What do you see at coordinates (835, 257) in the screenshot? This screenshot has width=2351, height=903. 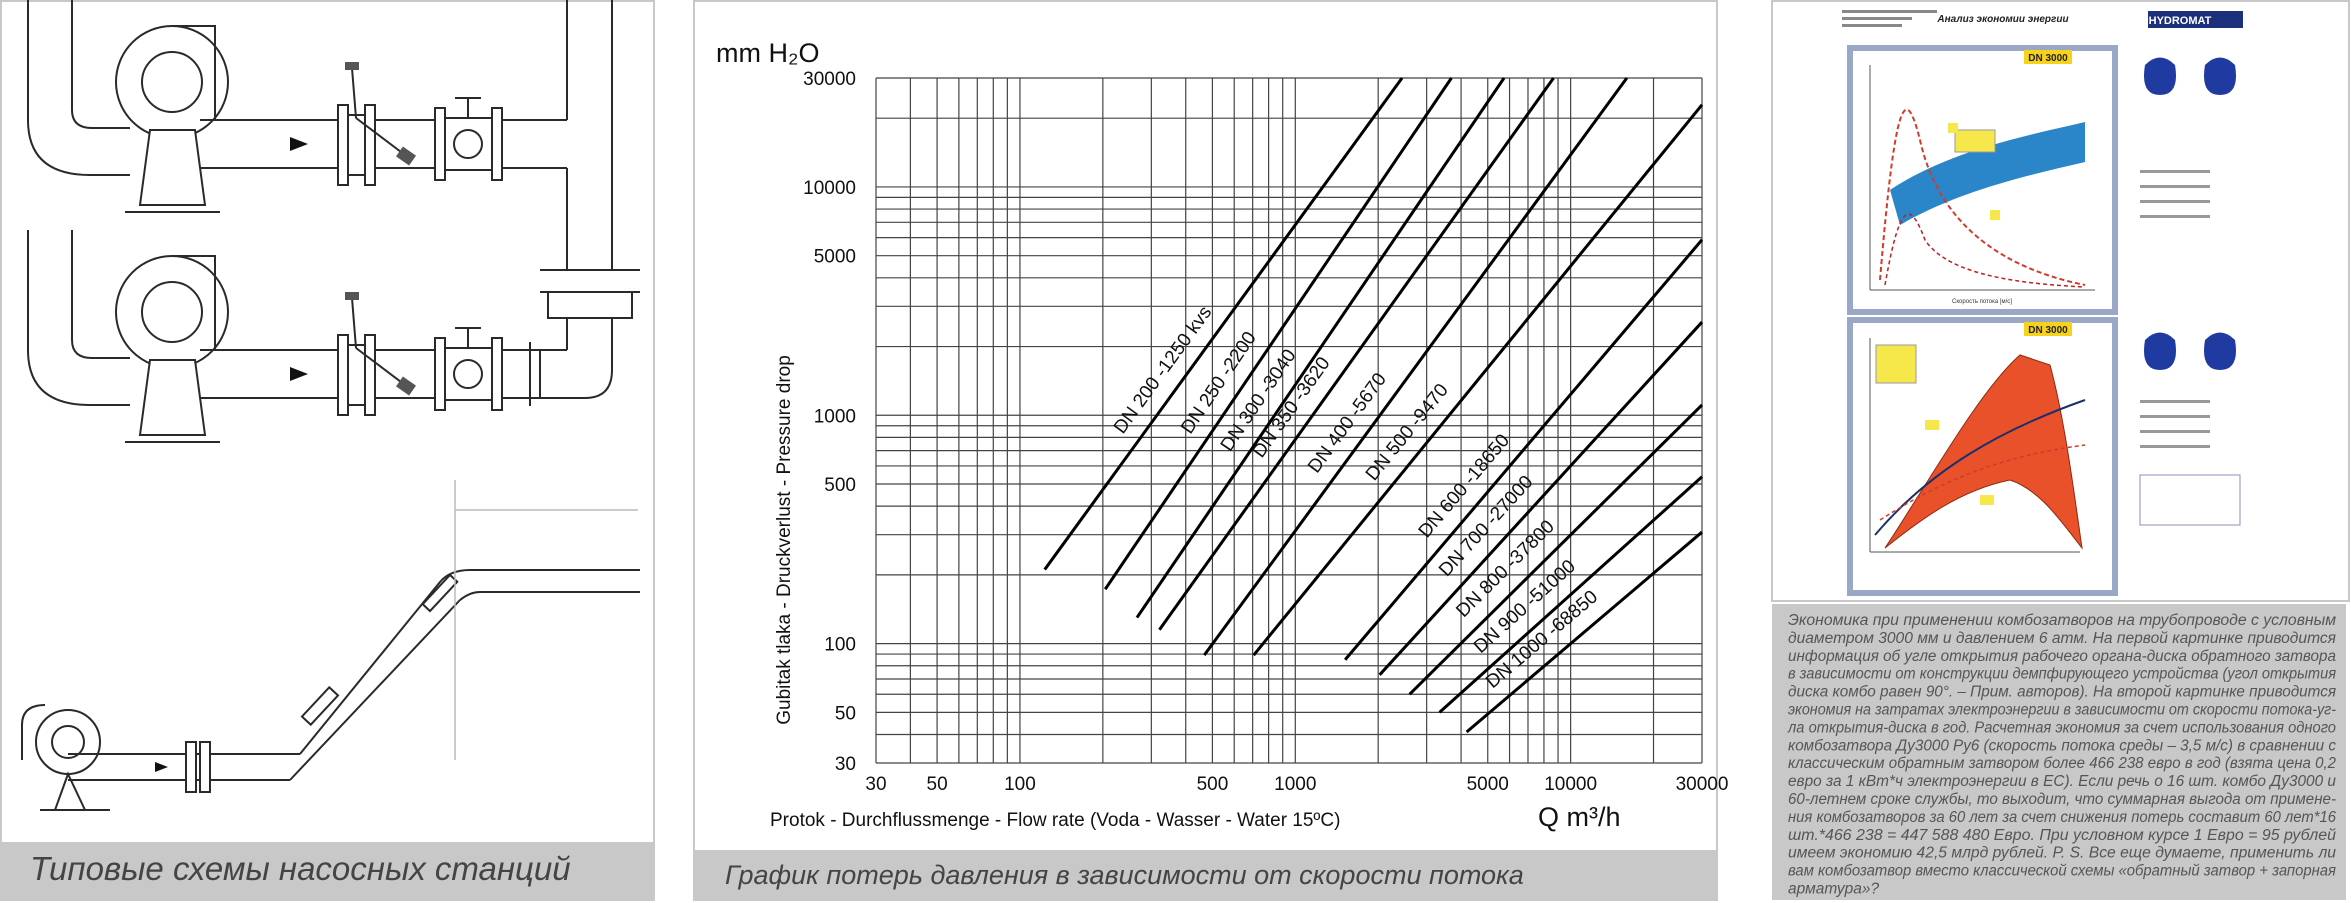 I see `y-tick-label: 5000` at bounding box center [835, 257].